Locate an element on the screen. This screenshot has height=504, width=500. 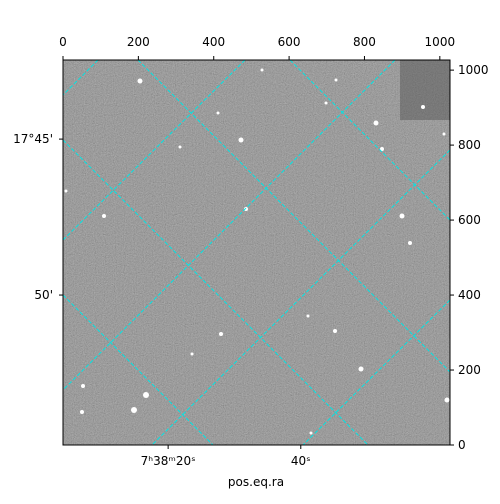
top-tick-label: 800 is located at coordinates (364, 42).